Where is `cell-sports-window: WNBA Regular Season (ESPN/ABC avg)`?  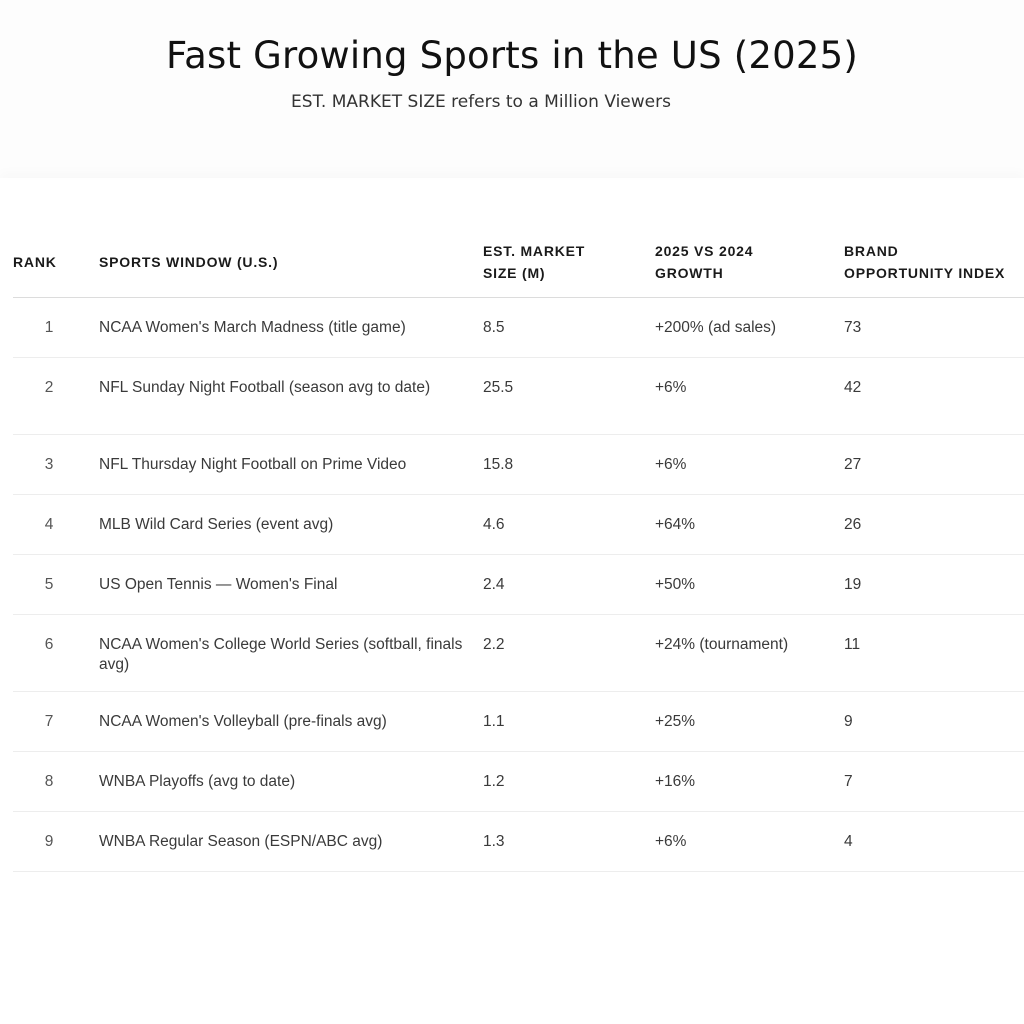
cell-sports-window: WNBA Regular Season (ESPN/ABC avg) is located at coordinates (291, 841).